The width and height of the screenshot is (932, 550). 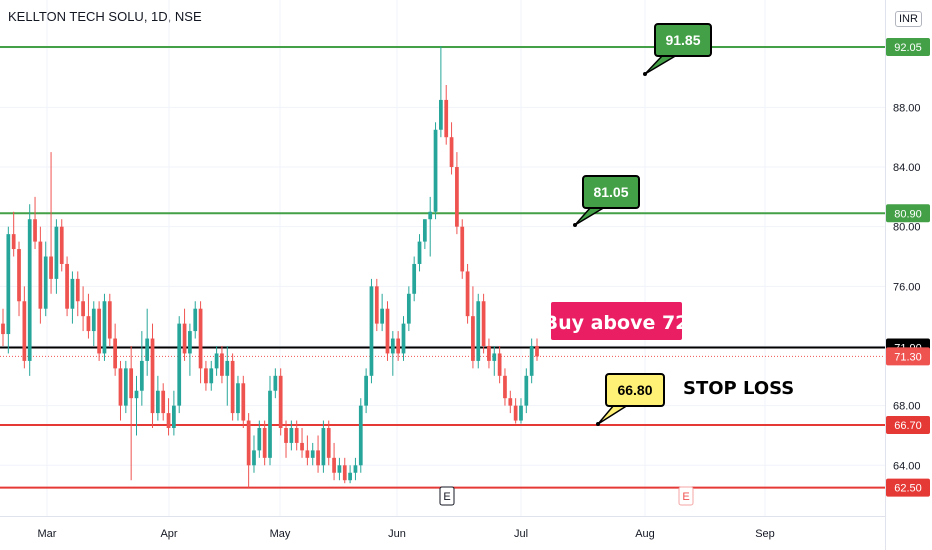 I want to click on buy-annotation-label: Buy above 72, so click(x=616, y=323).